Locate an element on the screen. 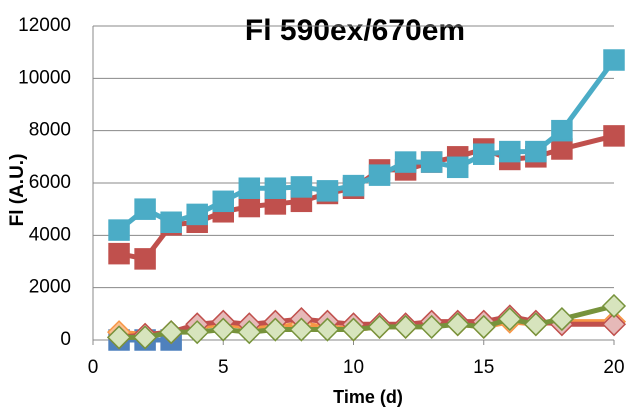 The width and height of the screenshot is (634, 418). x-tick-label: 5 is located at coordinates (223, 367).